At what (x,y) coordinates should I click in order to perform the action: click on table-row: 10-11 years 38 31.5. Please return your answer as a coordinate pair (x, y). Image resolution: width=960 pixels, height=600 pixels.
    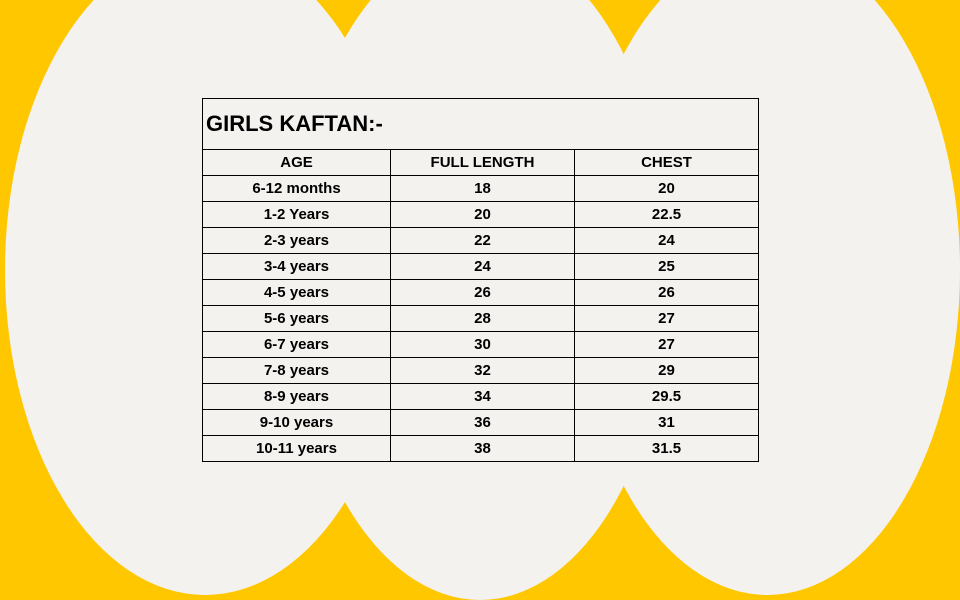
    Looking at the image, I should click on (480, 448).